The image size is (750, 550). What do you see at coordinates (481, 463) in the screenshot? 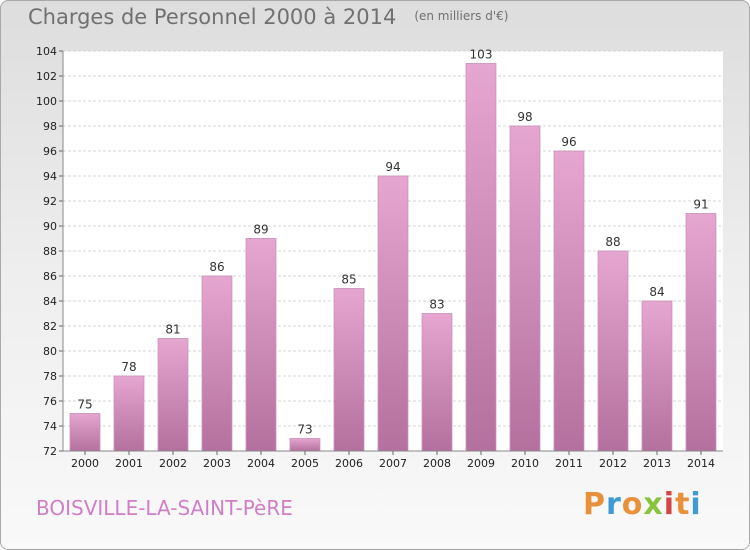
I see `x-tick-label: 2009` at bounding box center [481, 463].